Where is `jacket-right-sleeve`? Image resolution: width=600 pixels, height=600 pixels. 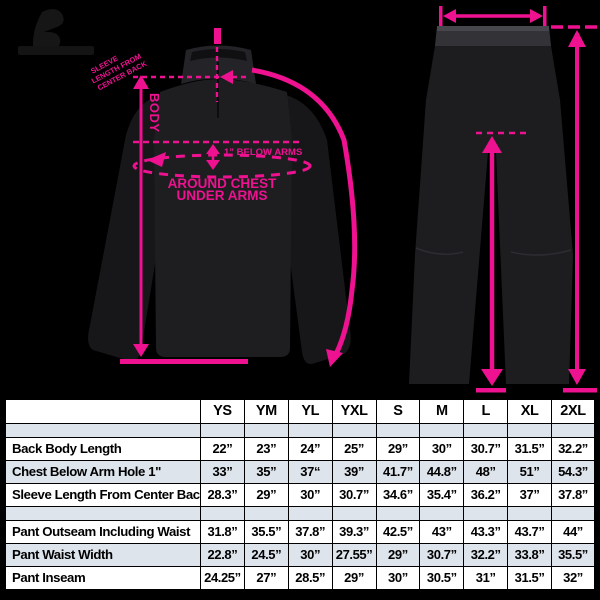 jacket-right-sleeve is located at coordinates (317, 230).